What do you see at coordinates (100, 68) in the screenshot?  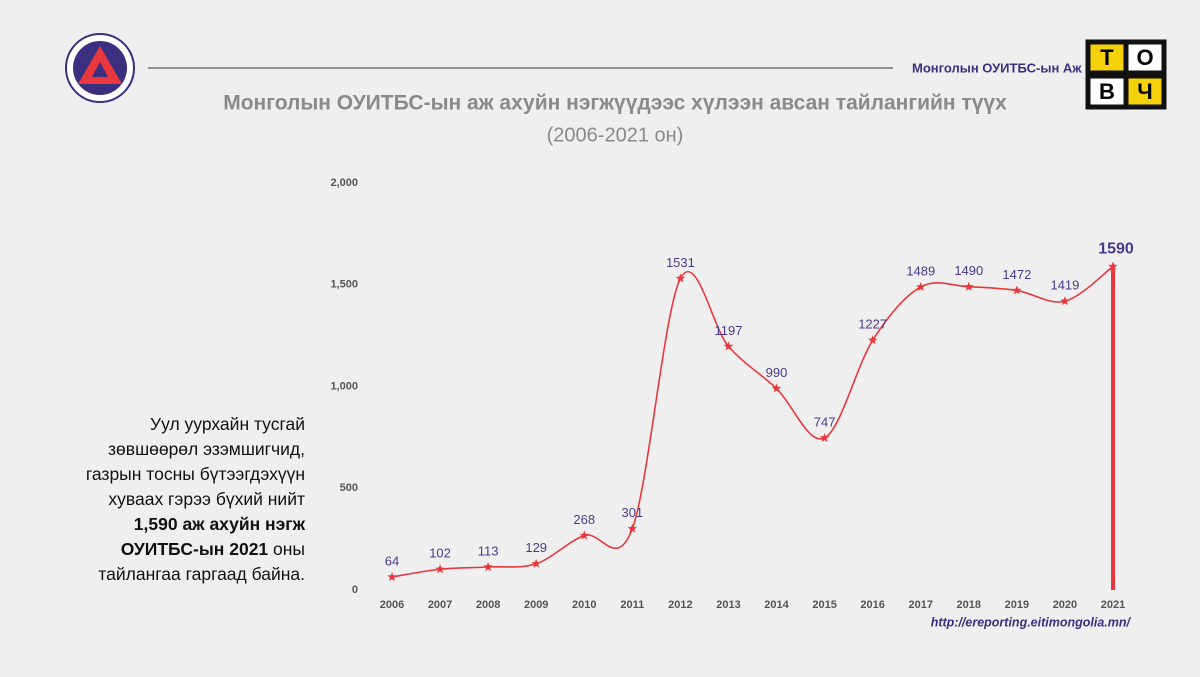 I see `emblem` at bounding box center [100, 68].